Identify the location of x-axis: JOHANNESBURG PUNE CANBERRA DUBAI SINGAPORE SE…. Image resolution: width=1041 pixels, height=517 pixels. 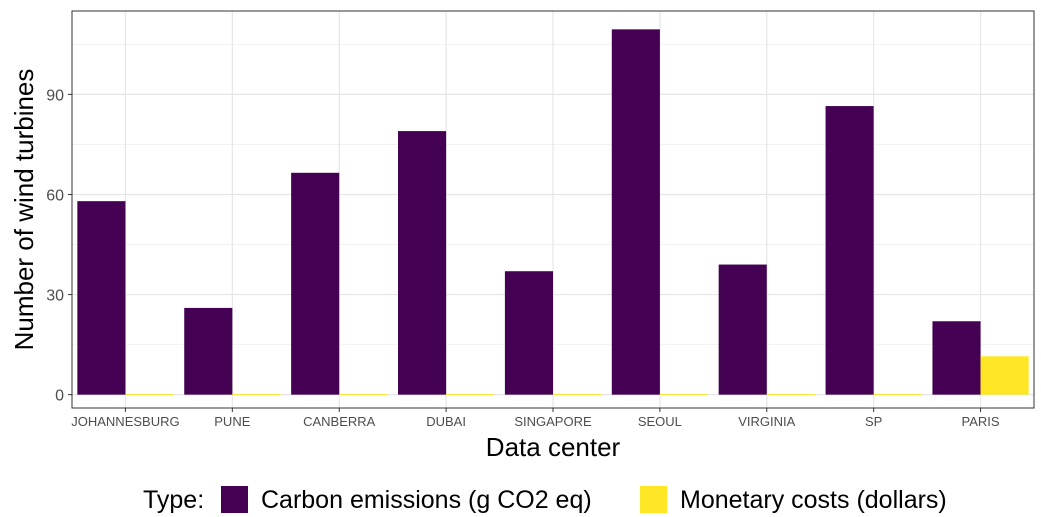
(535, 418).